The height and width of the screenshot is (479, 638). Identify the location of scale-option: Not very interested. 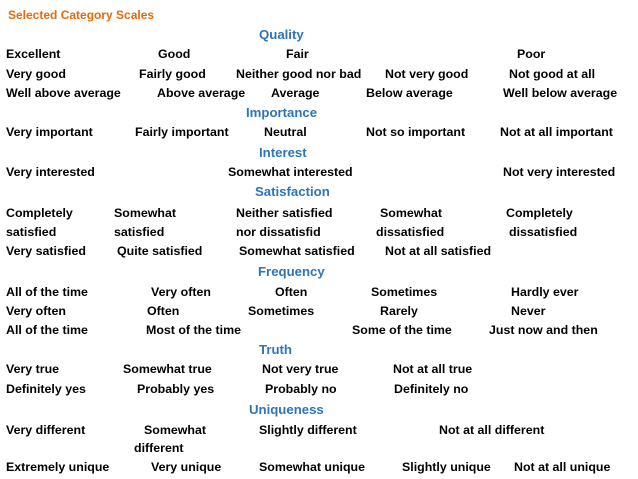
(559, 172).